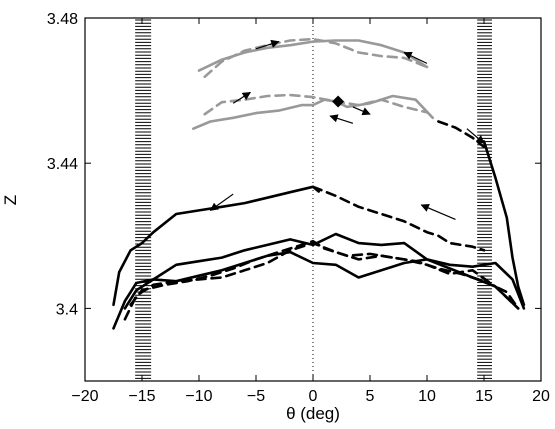 This screenshot has width=555, height=429. What do you see at coordinates (427, 396) in the screenshot?
I see `x-tick-label: 10` at bounding box center [427, 396].